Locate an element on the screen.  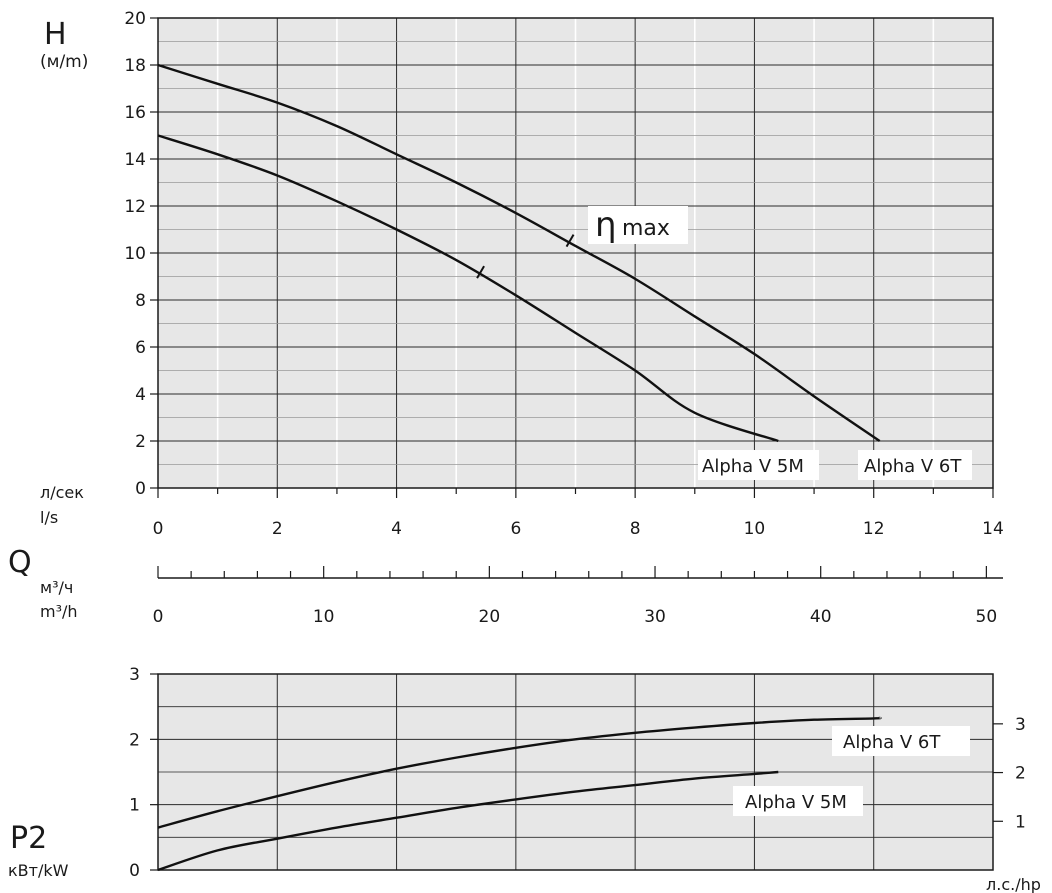
flow-m3h-tick-label: 10 is located at coordinates (324, 617).